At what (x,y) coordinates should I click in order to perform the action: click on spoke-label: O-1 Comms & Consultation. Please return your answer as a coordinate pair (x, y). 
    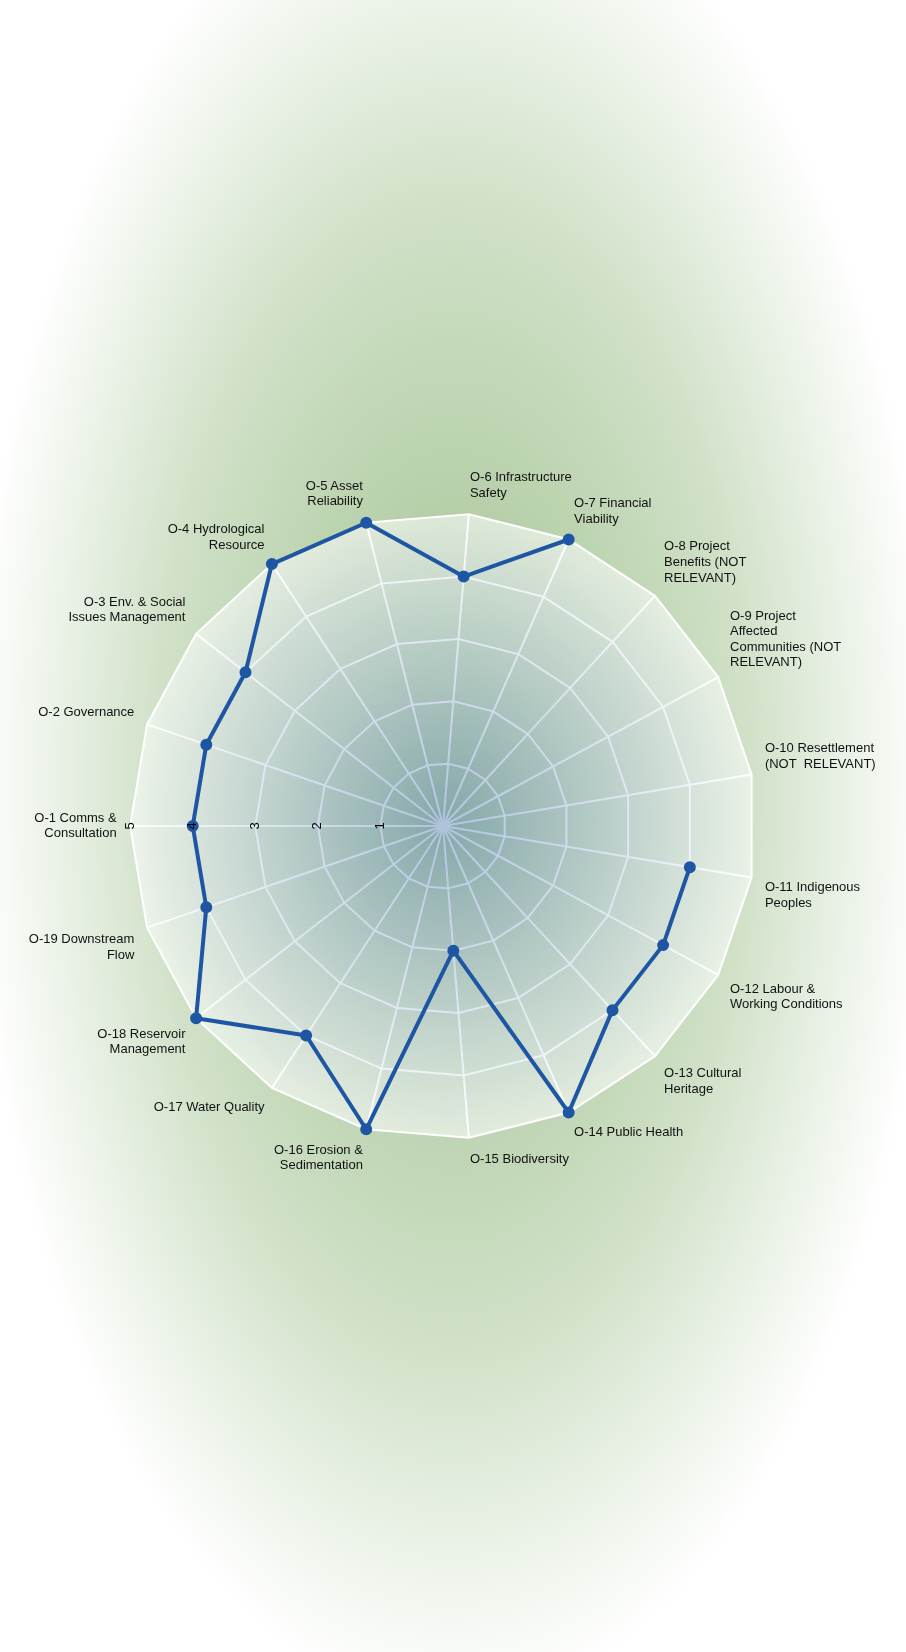
    Looking at the image, I should click on (75, 825).